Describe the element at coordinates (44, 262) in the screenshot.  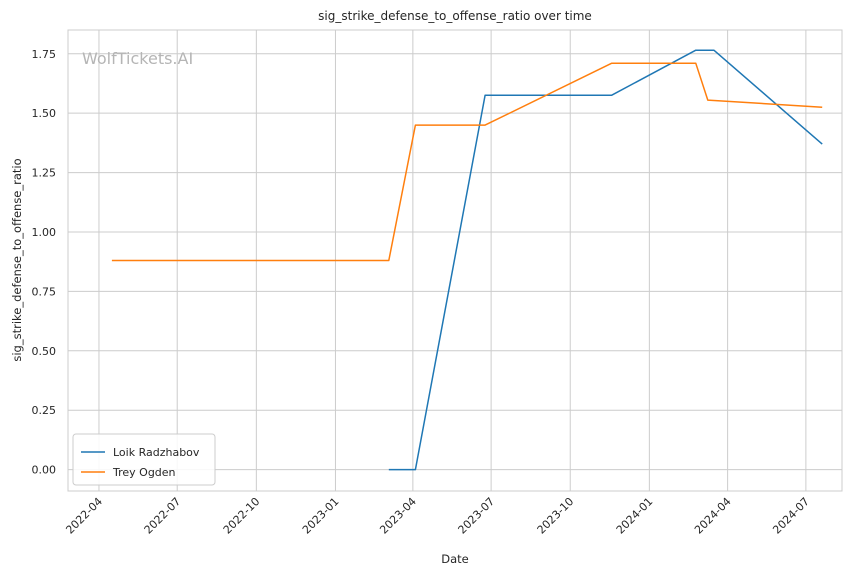
I see `y-axis-ticks: 0.00 0.25 0.50 0.75 1.00 1.25 1.50 1.75` at that location.